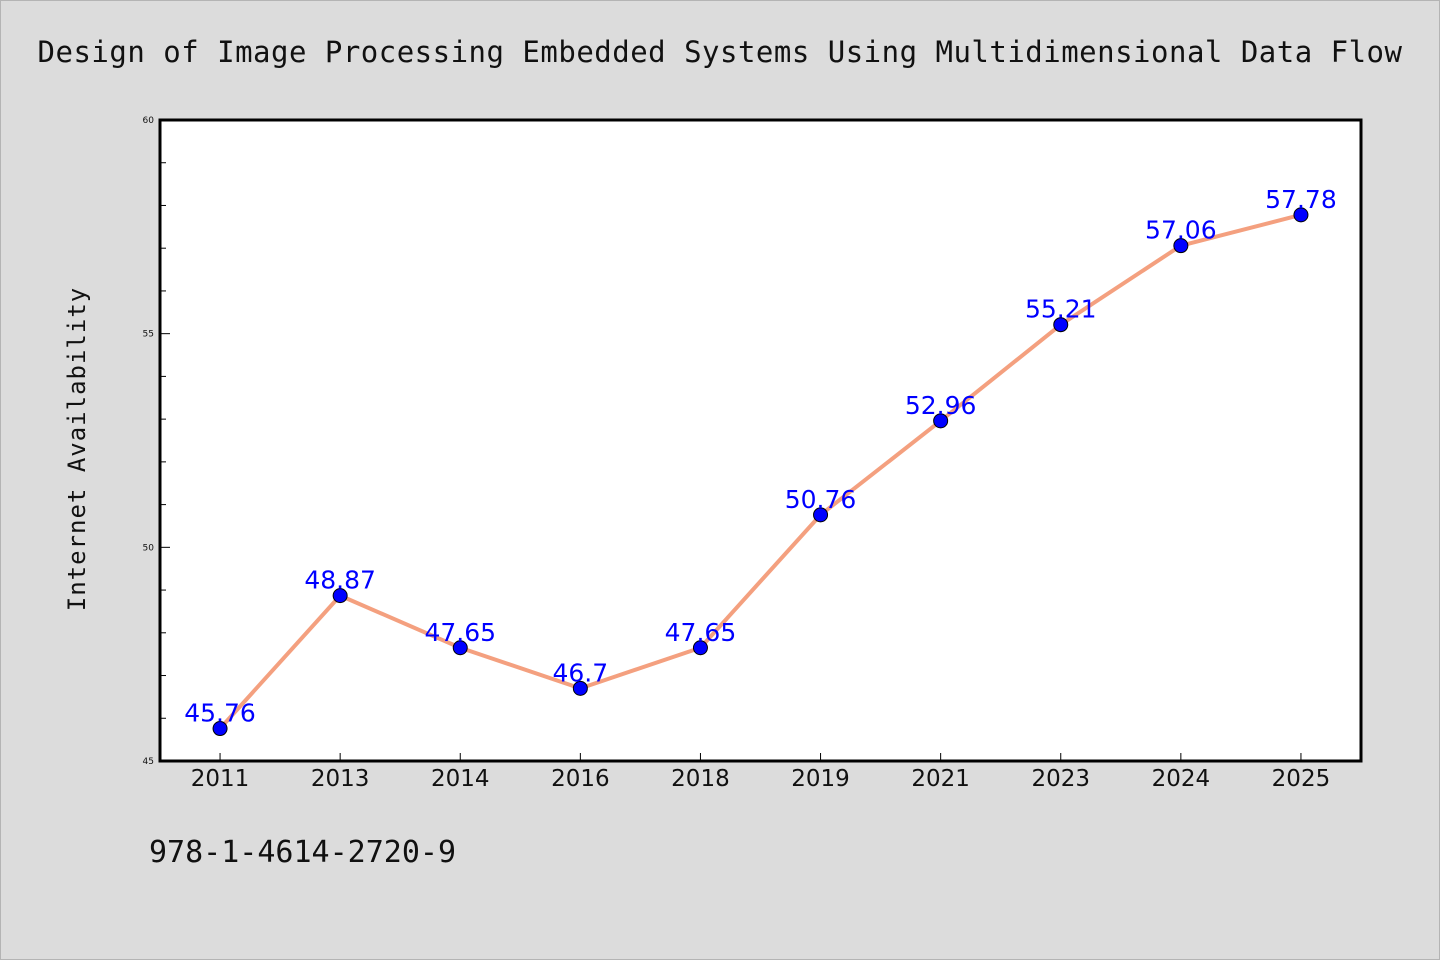 Image resolution: width=1440 pixels, height=960 pixels. Describe the element at coordinates (940, 779) in the screenshot. I see `x-tick-label: 2021` at that location.